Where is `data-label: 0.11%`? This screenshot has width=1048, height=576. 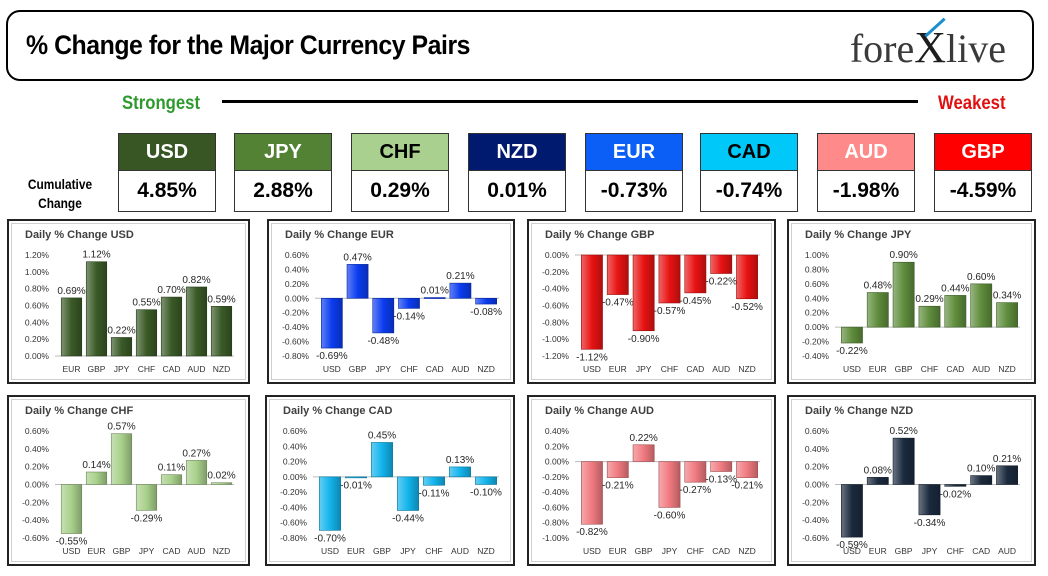 data-label: 0.11% is located at coordinates (172, 468).